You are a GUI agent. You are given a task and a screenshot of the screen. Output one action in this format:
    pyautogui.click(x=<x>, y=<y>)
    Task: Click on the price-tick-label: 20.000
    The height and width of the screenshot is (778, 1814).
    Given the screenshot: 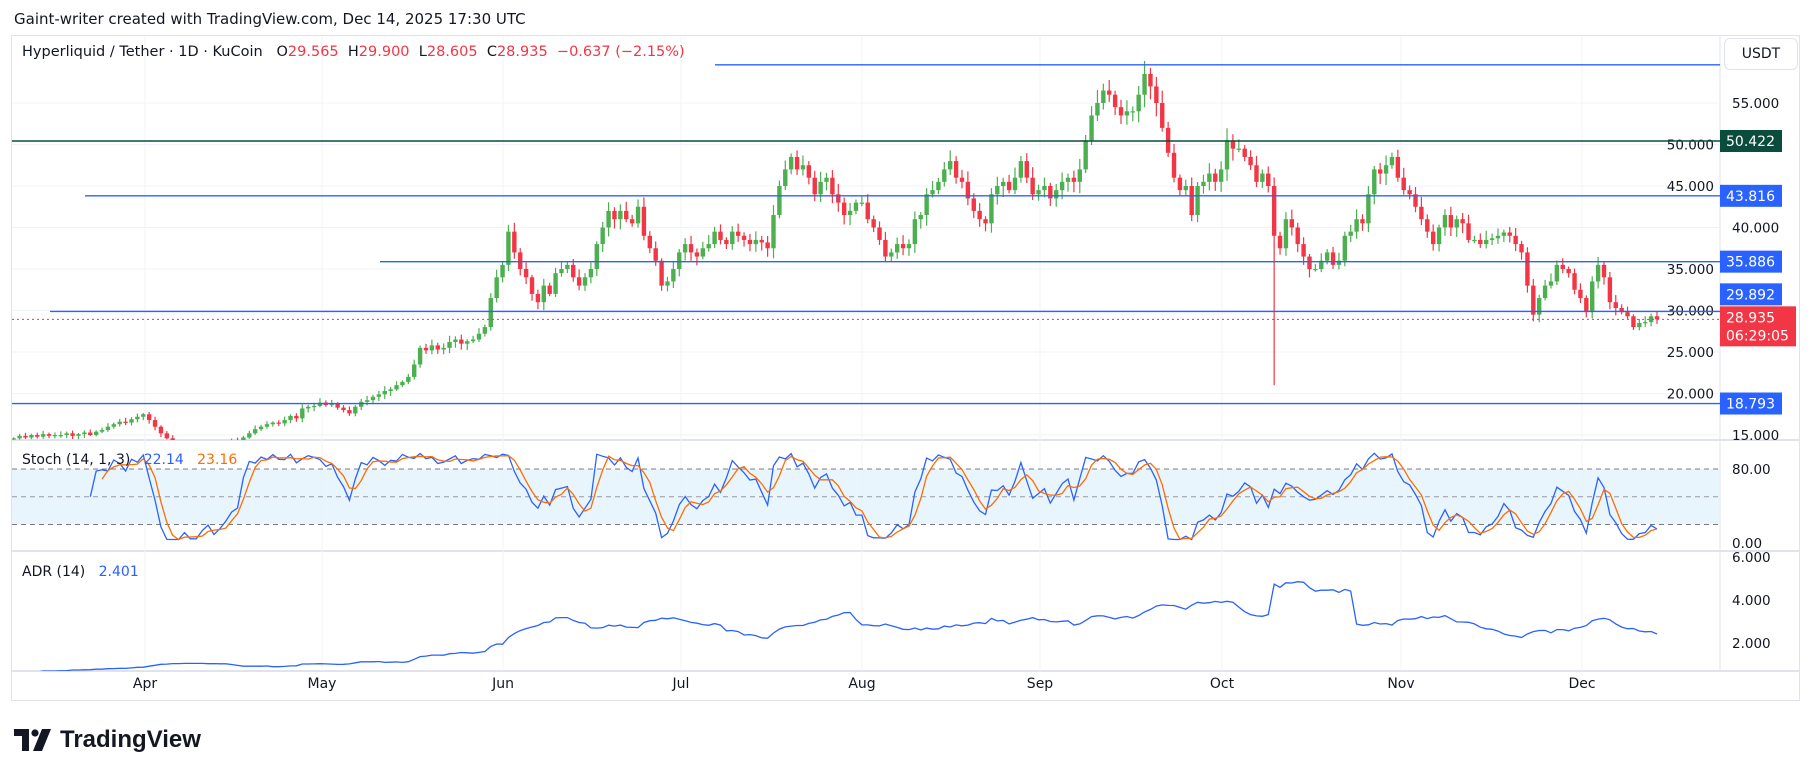 What is the action you would take?
    pyautogui.click(x=1690, y=395)
    